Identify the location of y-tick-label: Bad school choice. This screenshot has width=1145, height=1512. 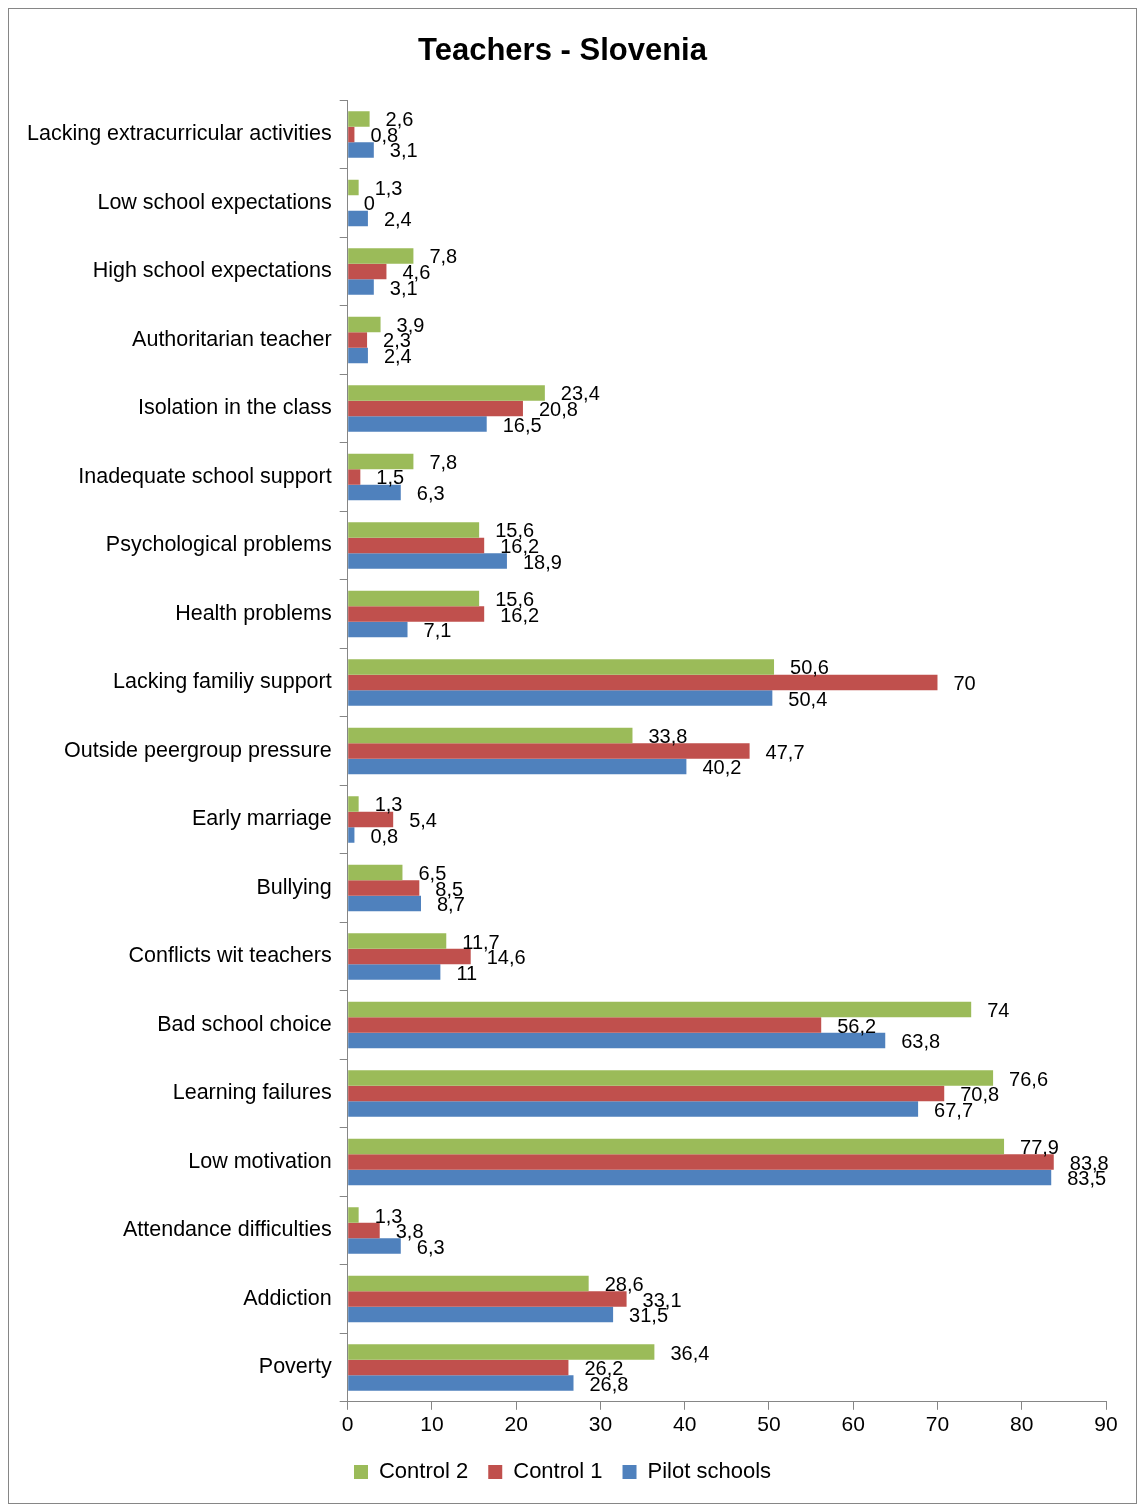
(244, 1023).